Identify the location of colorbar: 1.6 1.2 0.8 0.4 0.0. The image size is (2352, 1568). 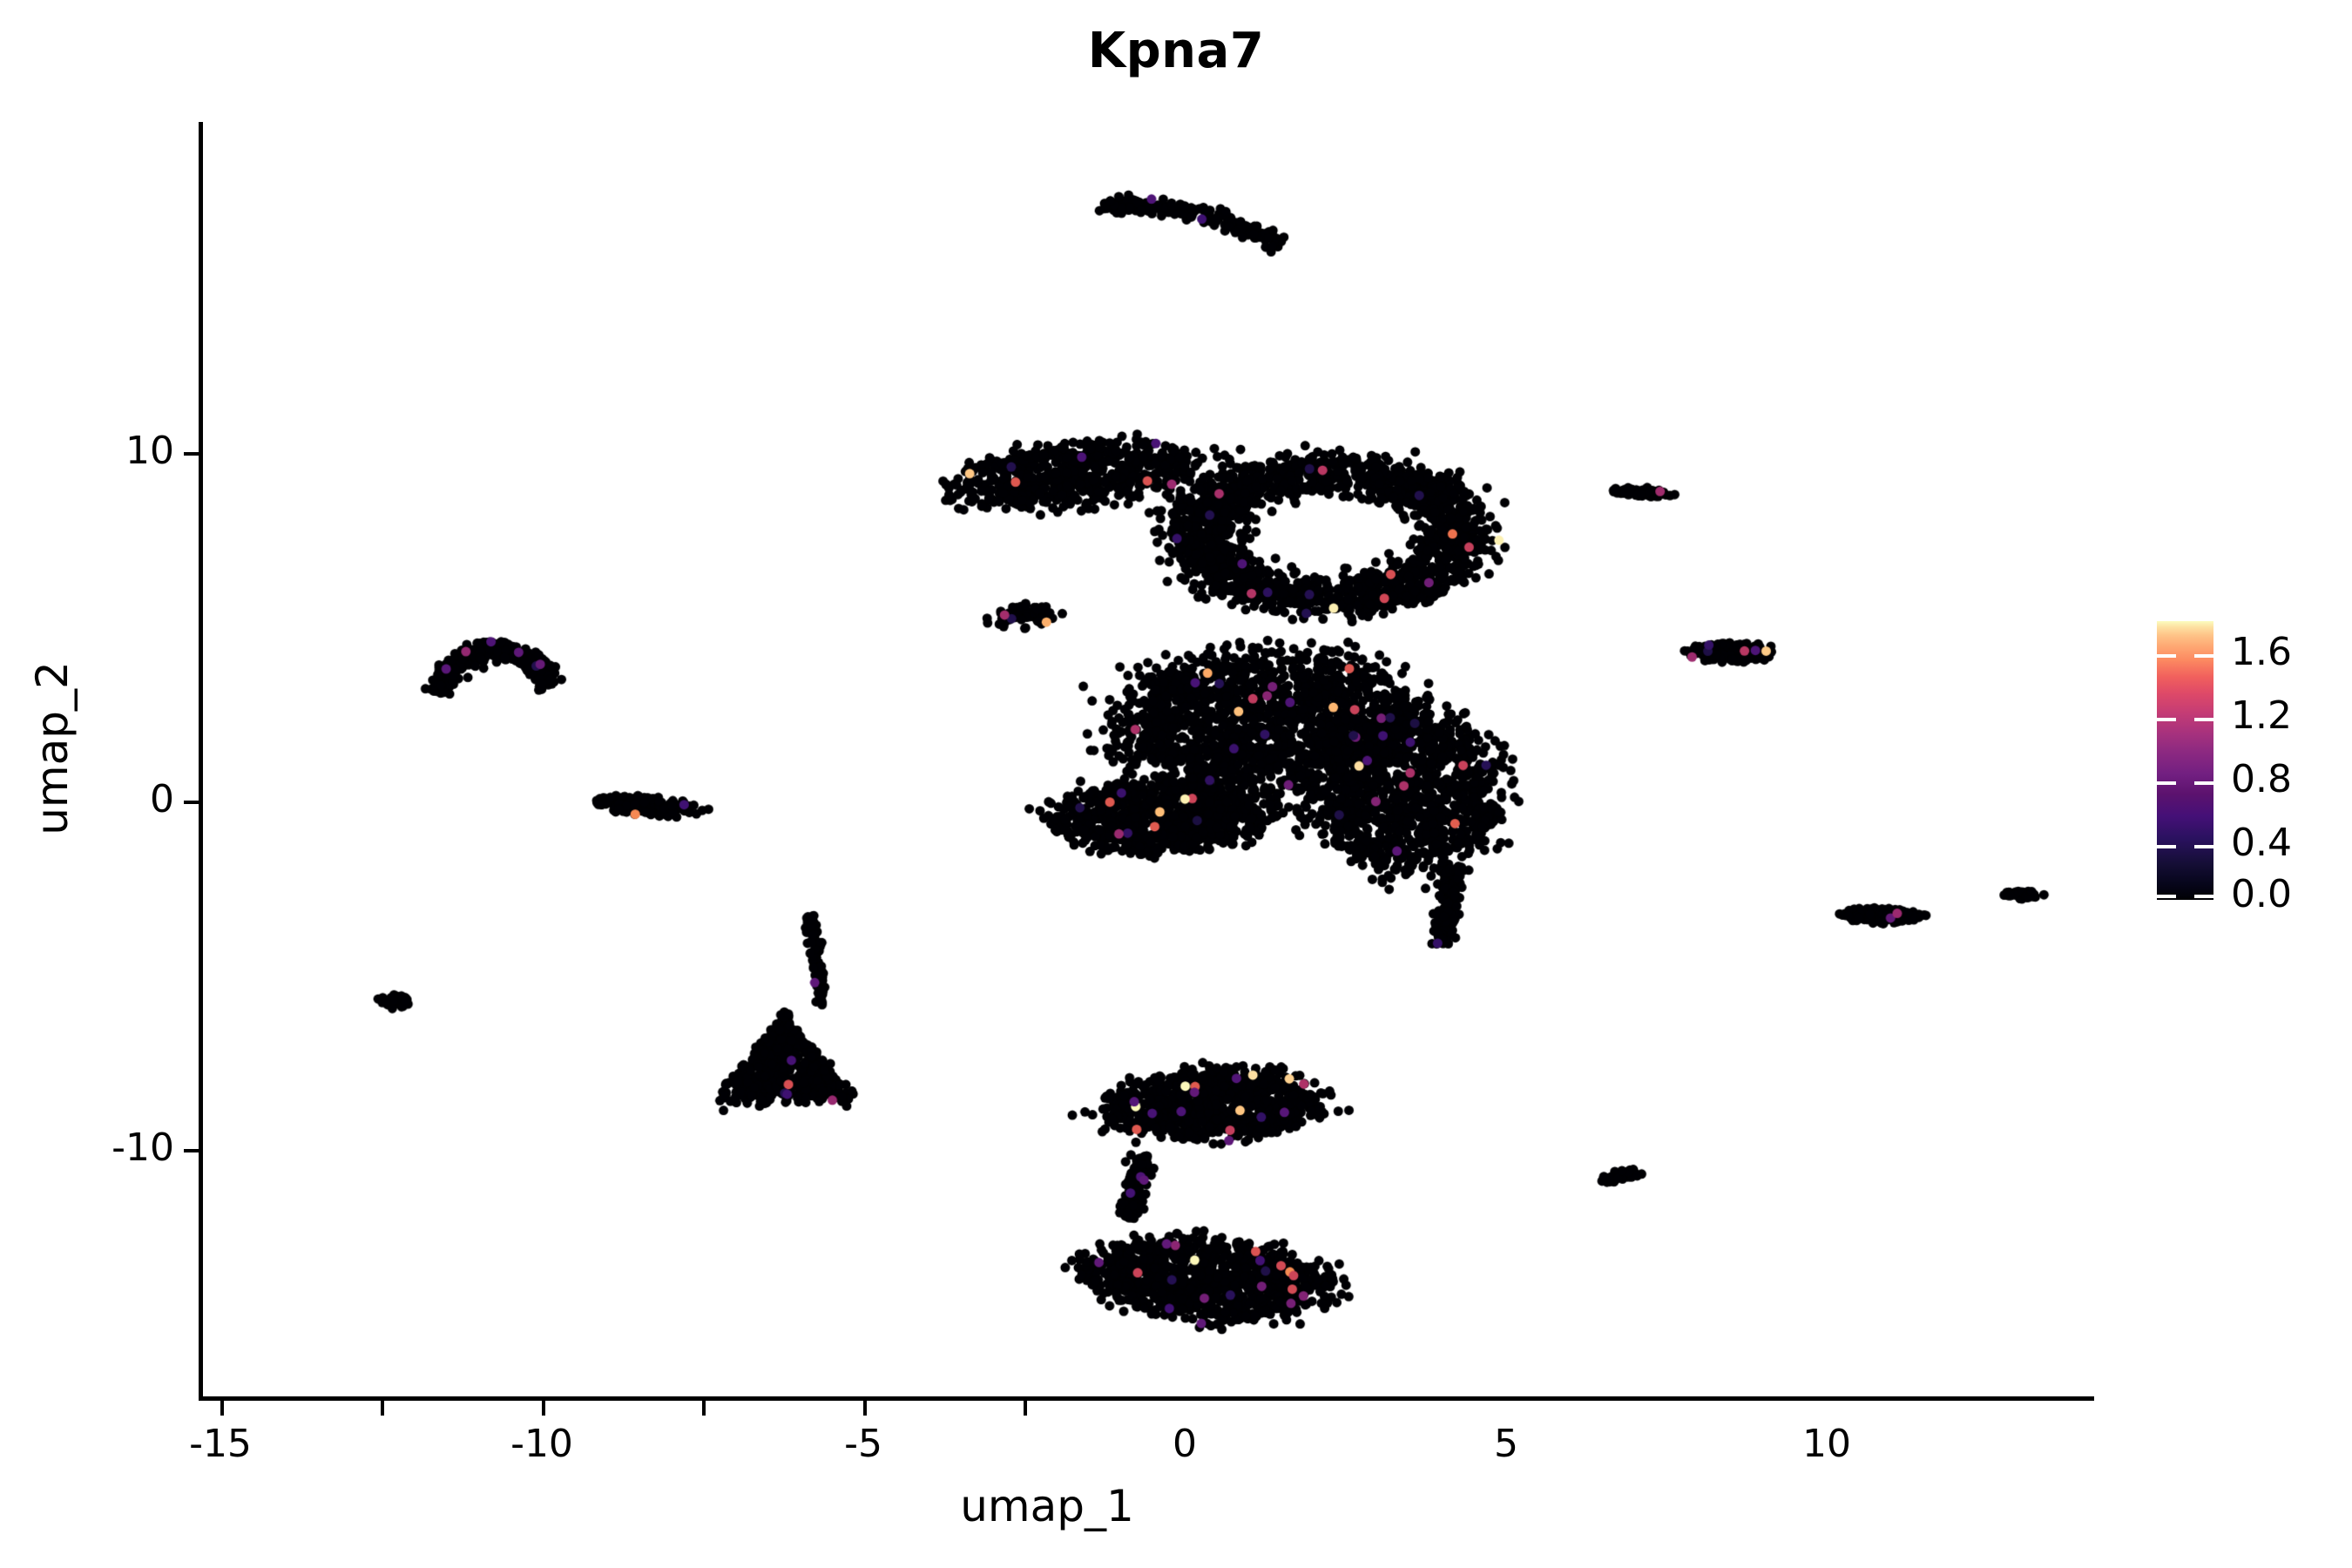
(2253, 768).